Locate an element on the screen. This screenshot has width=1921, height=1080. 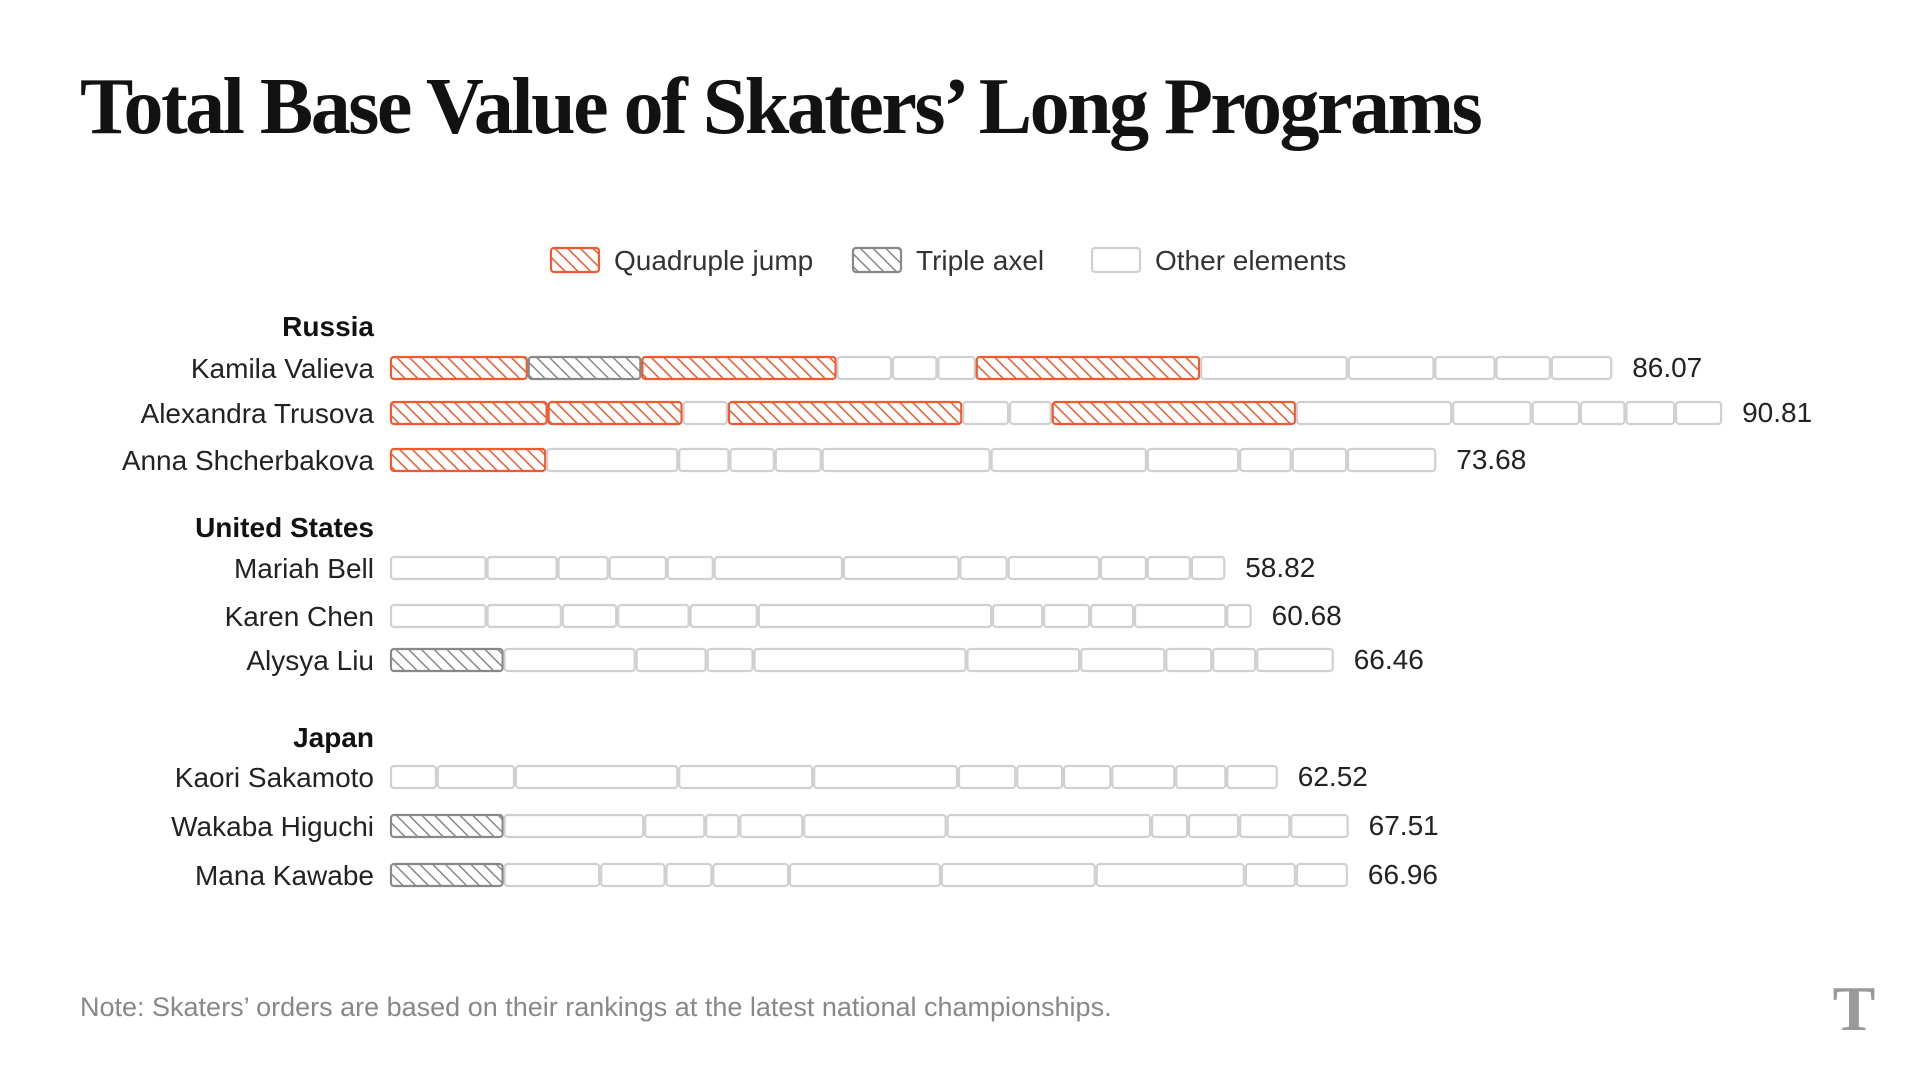
skater-row: Kaori Sakamoto 62.52 is located at coordinates (771, 777).